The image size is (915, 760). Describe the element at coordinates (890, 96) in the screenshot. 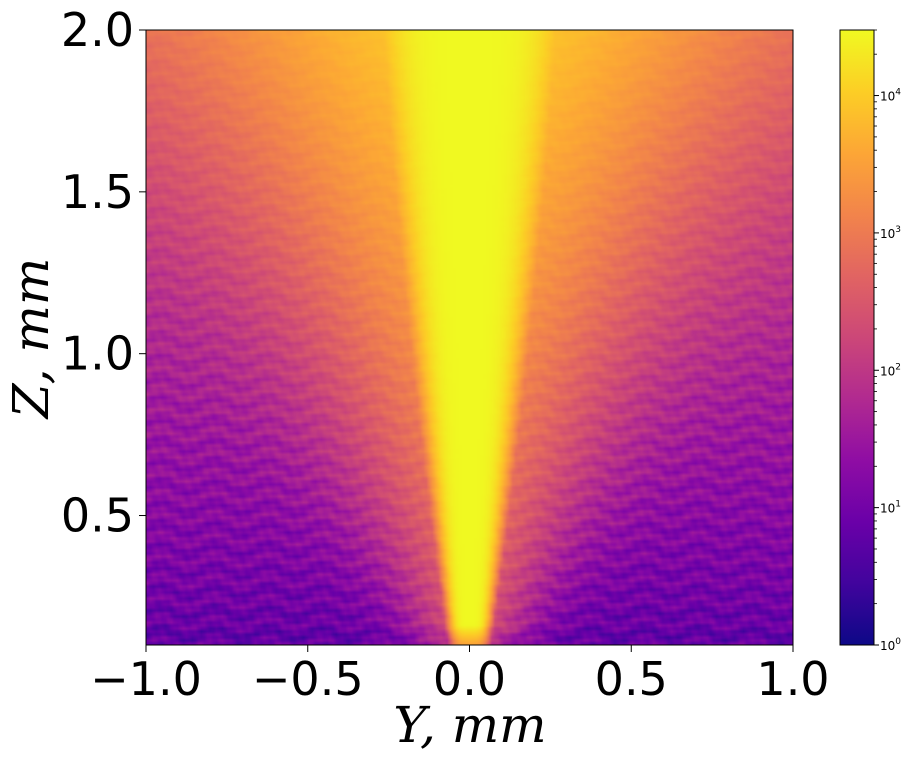

I see `colorbar-tick-label: 10⁴` at that location.